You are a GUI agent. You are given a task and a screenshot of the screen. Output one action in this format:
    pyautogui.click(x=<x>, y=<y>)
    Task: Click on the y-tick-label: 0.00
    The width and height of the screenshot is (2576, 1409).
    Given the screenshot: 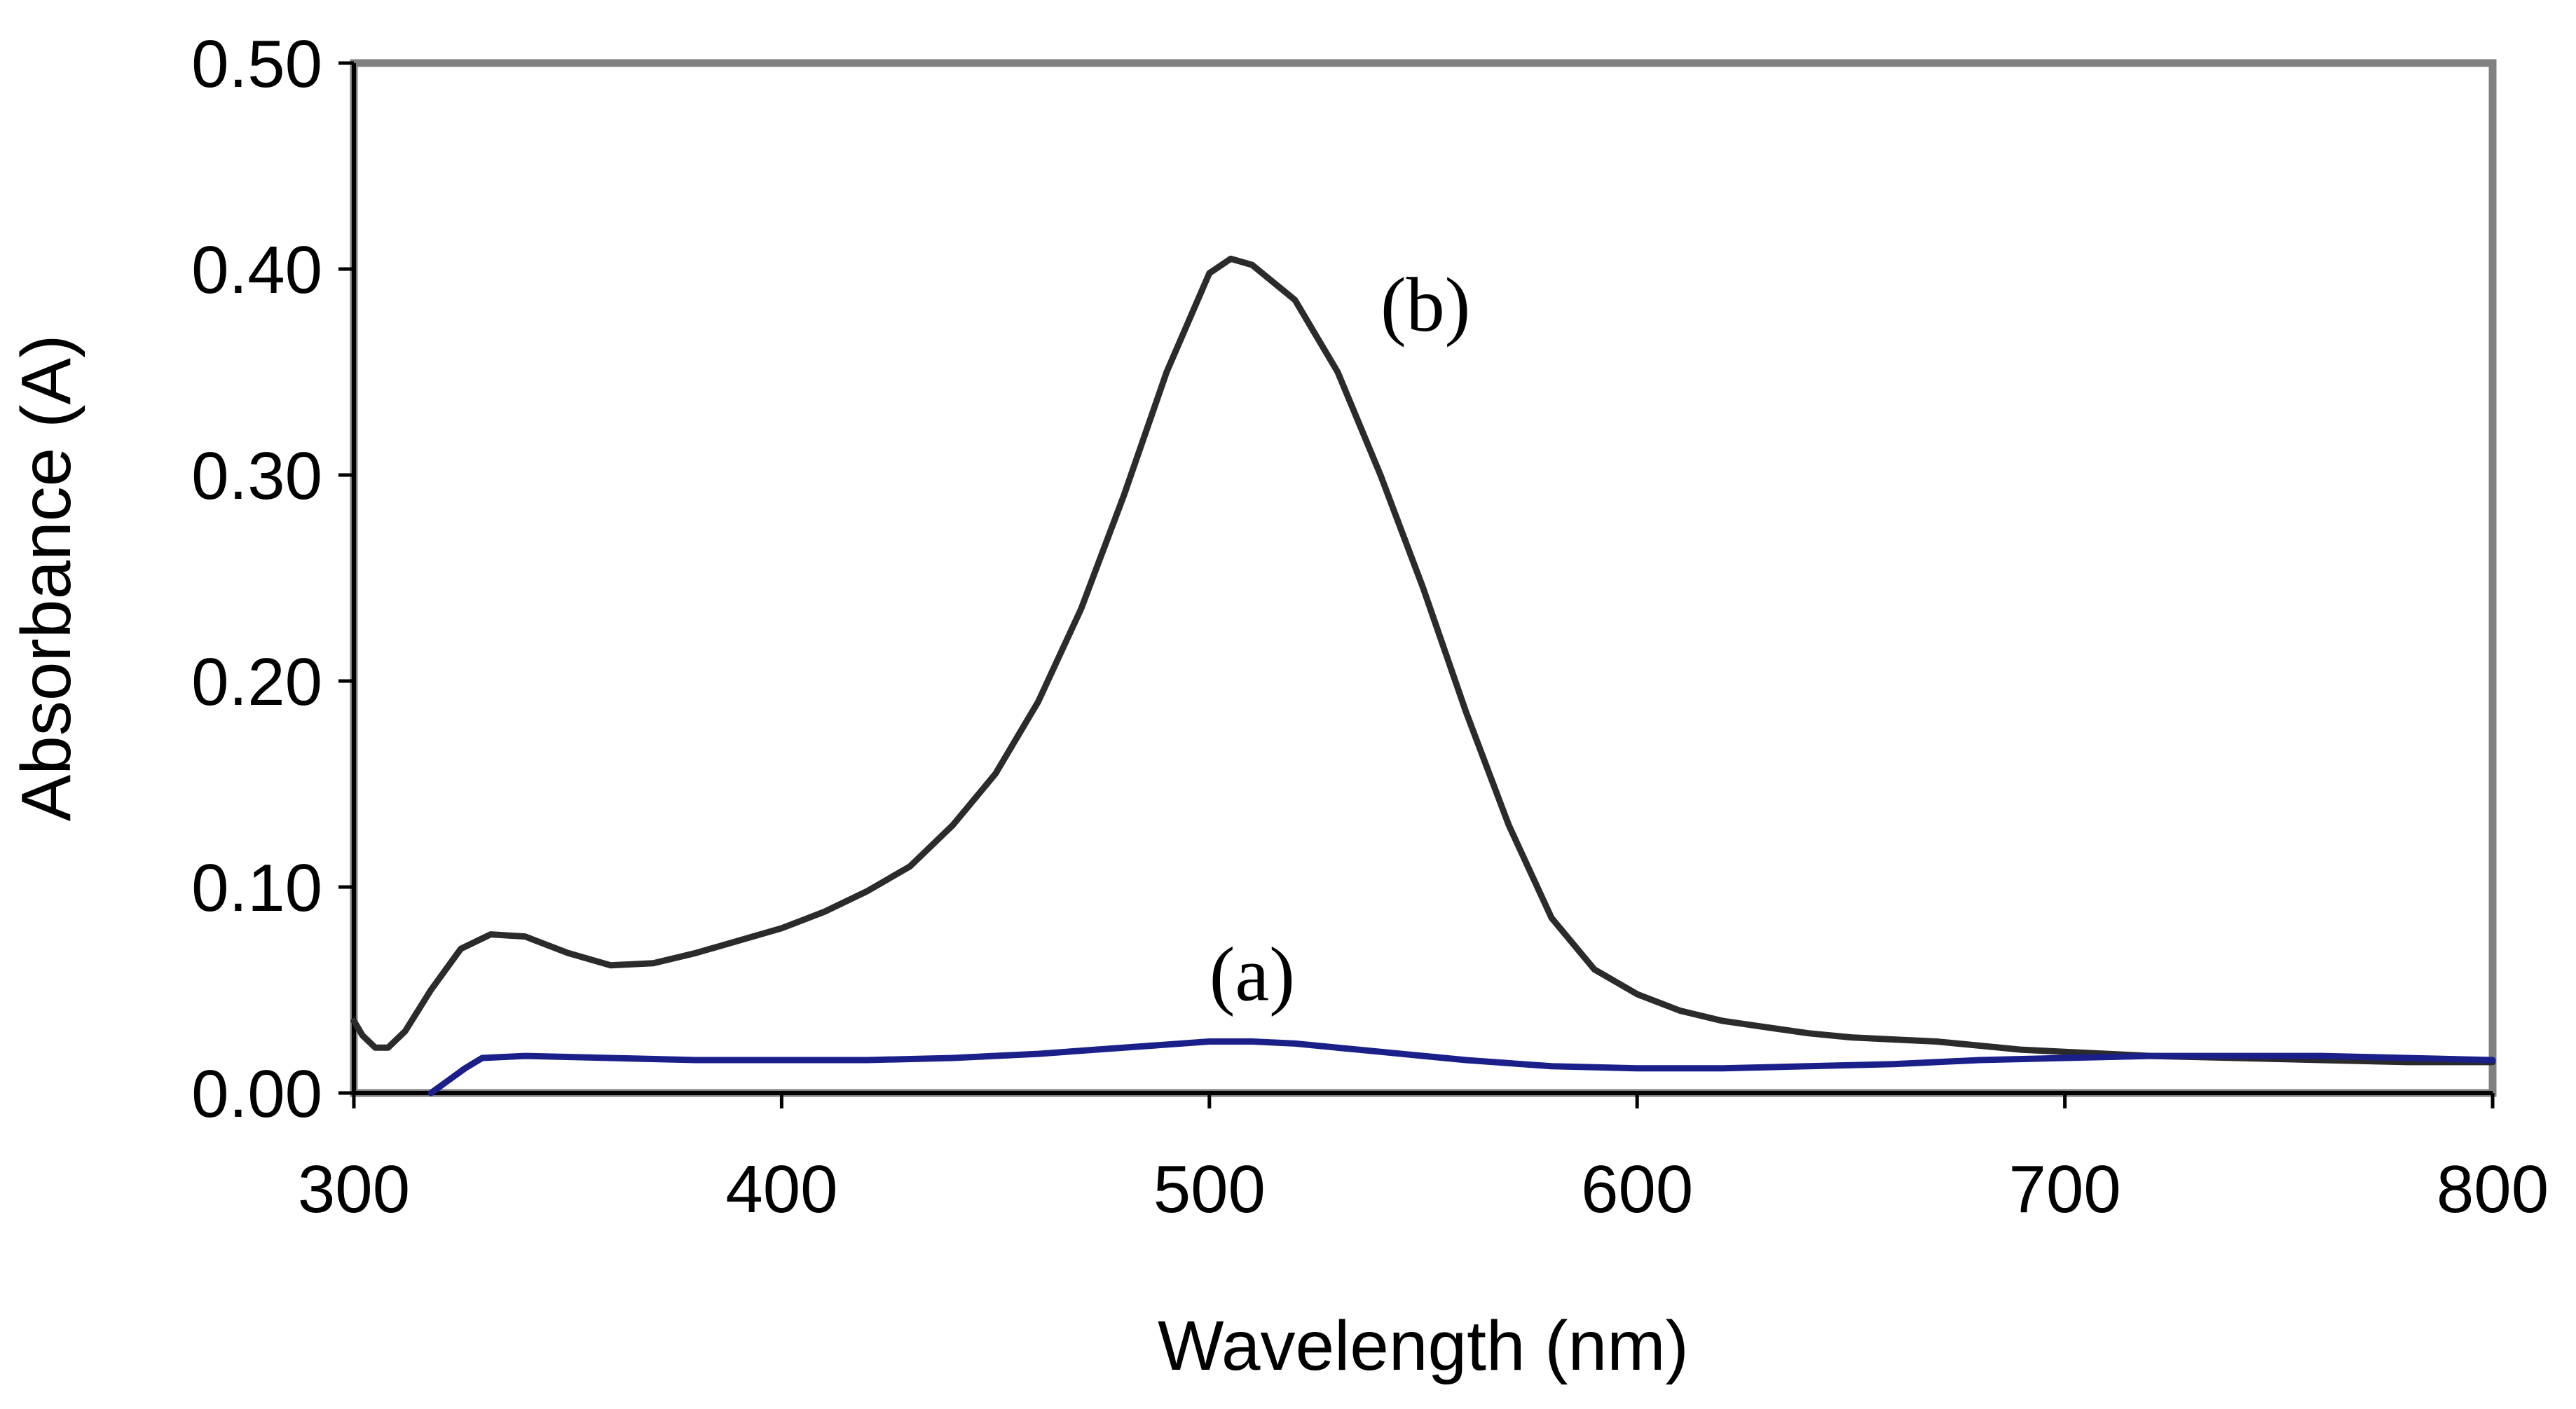 What is the action you would take?
    pyautogui.click(x=256, y=1094)
    